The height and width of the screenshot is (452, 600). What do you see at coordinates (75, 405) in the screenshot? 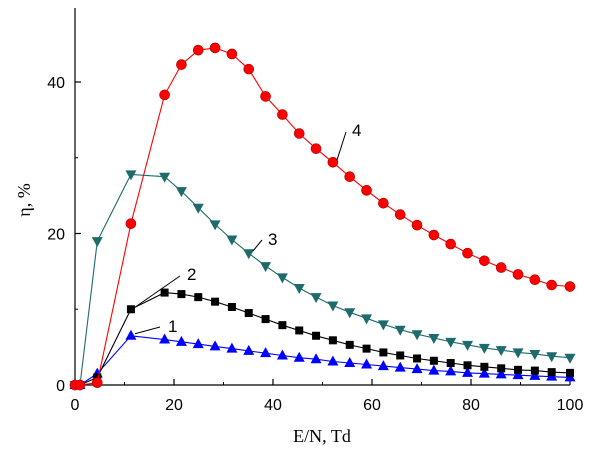
I see `x-tick-label: 0` at bounding box center [75, 405].